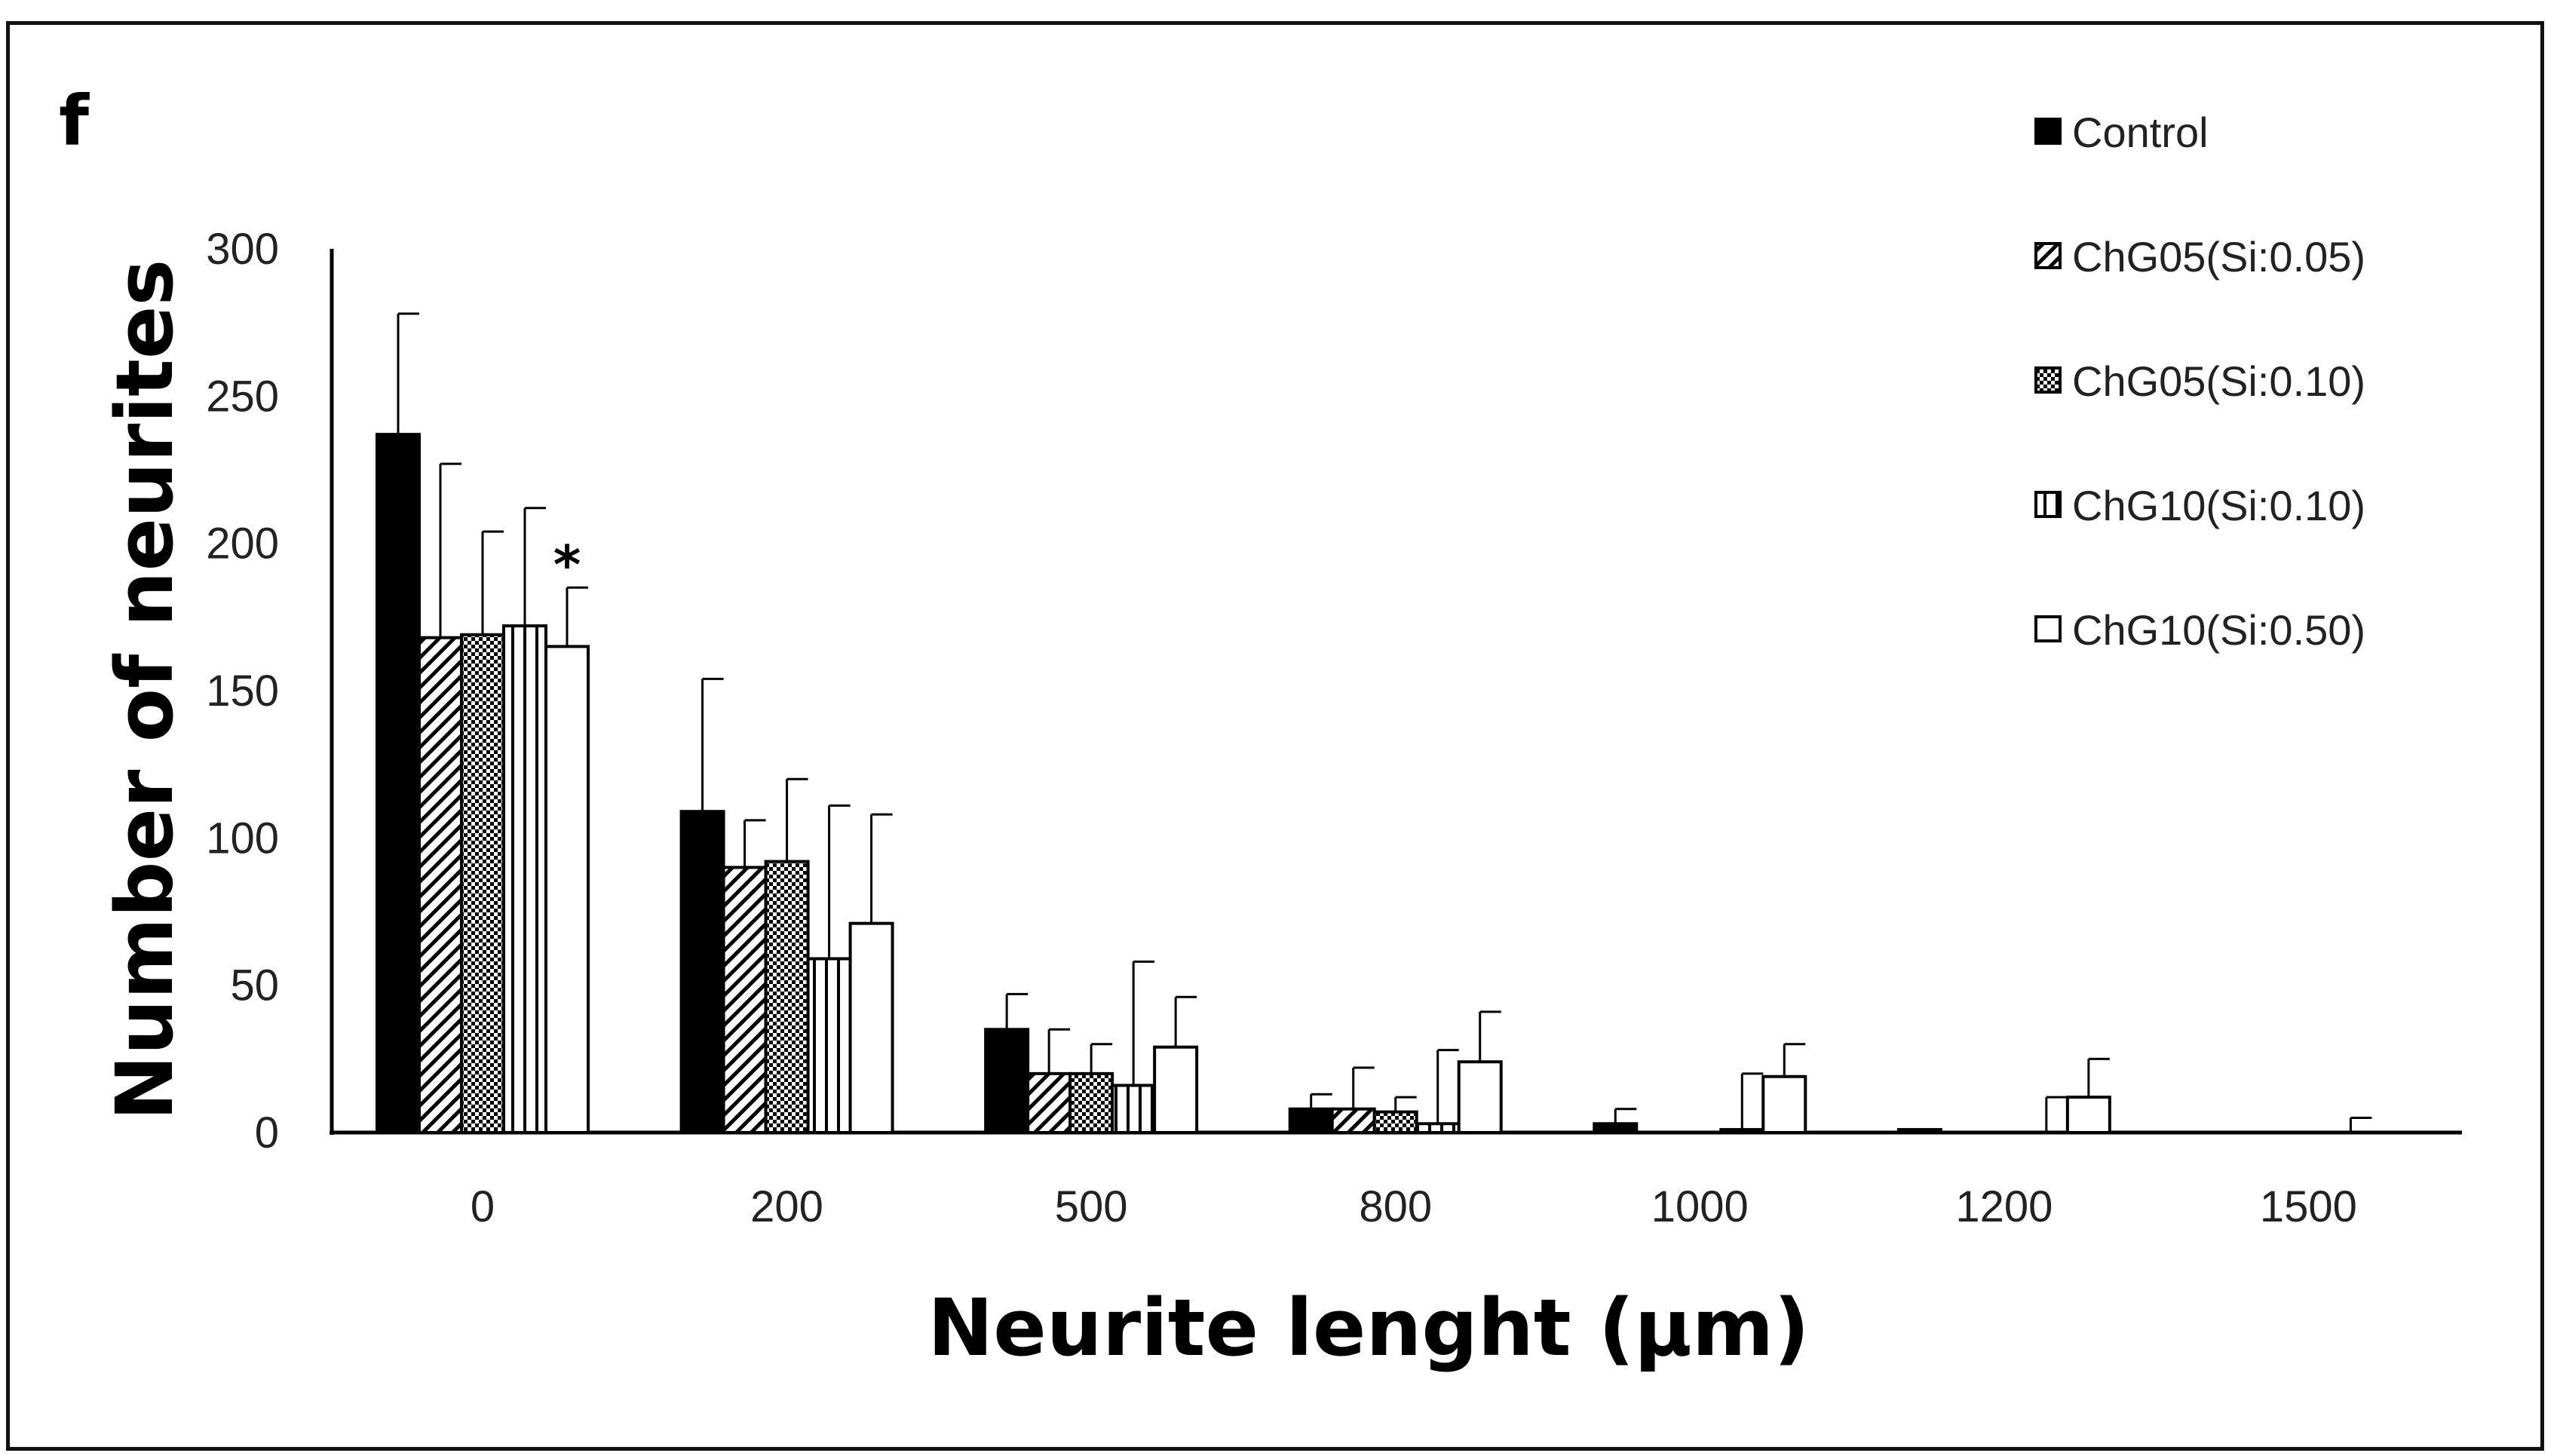  I want to click on y-tick-label: 250, so click(242, 396).